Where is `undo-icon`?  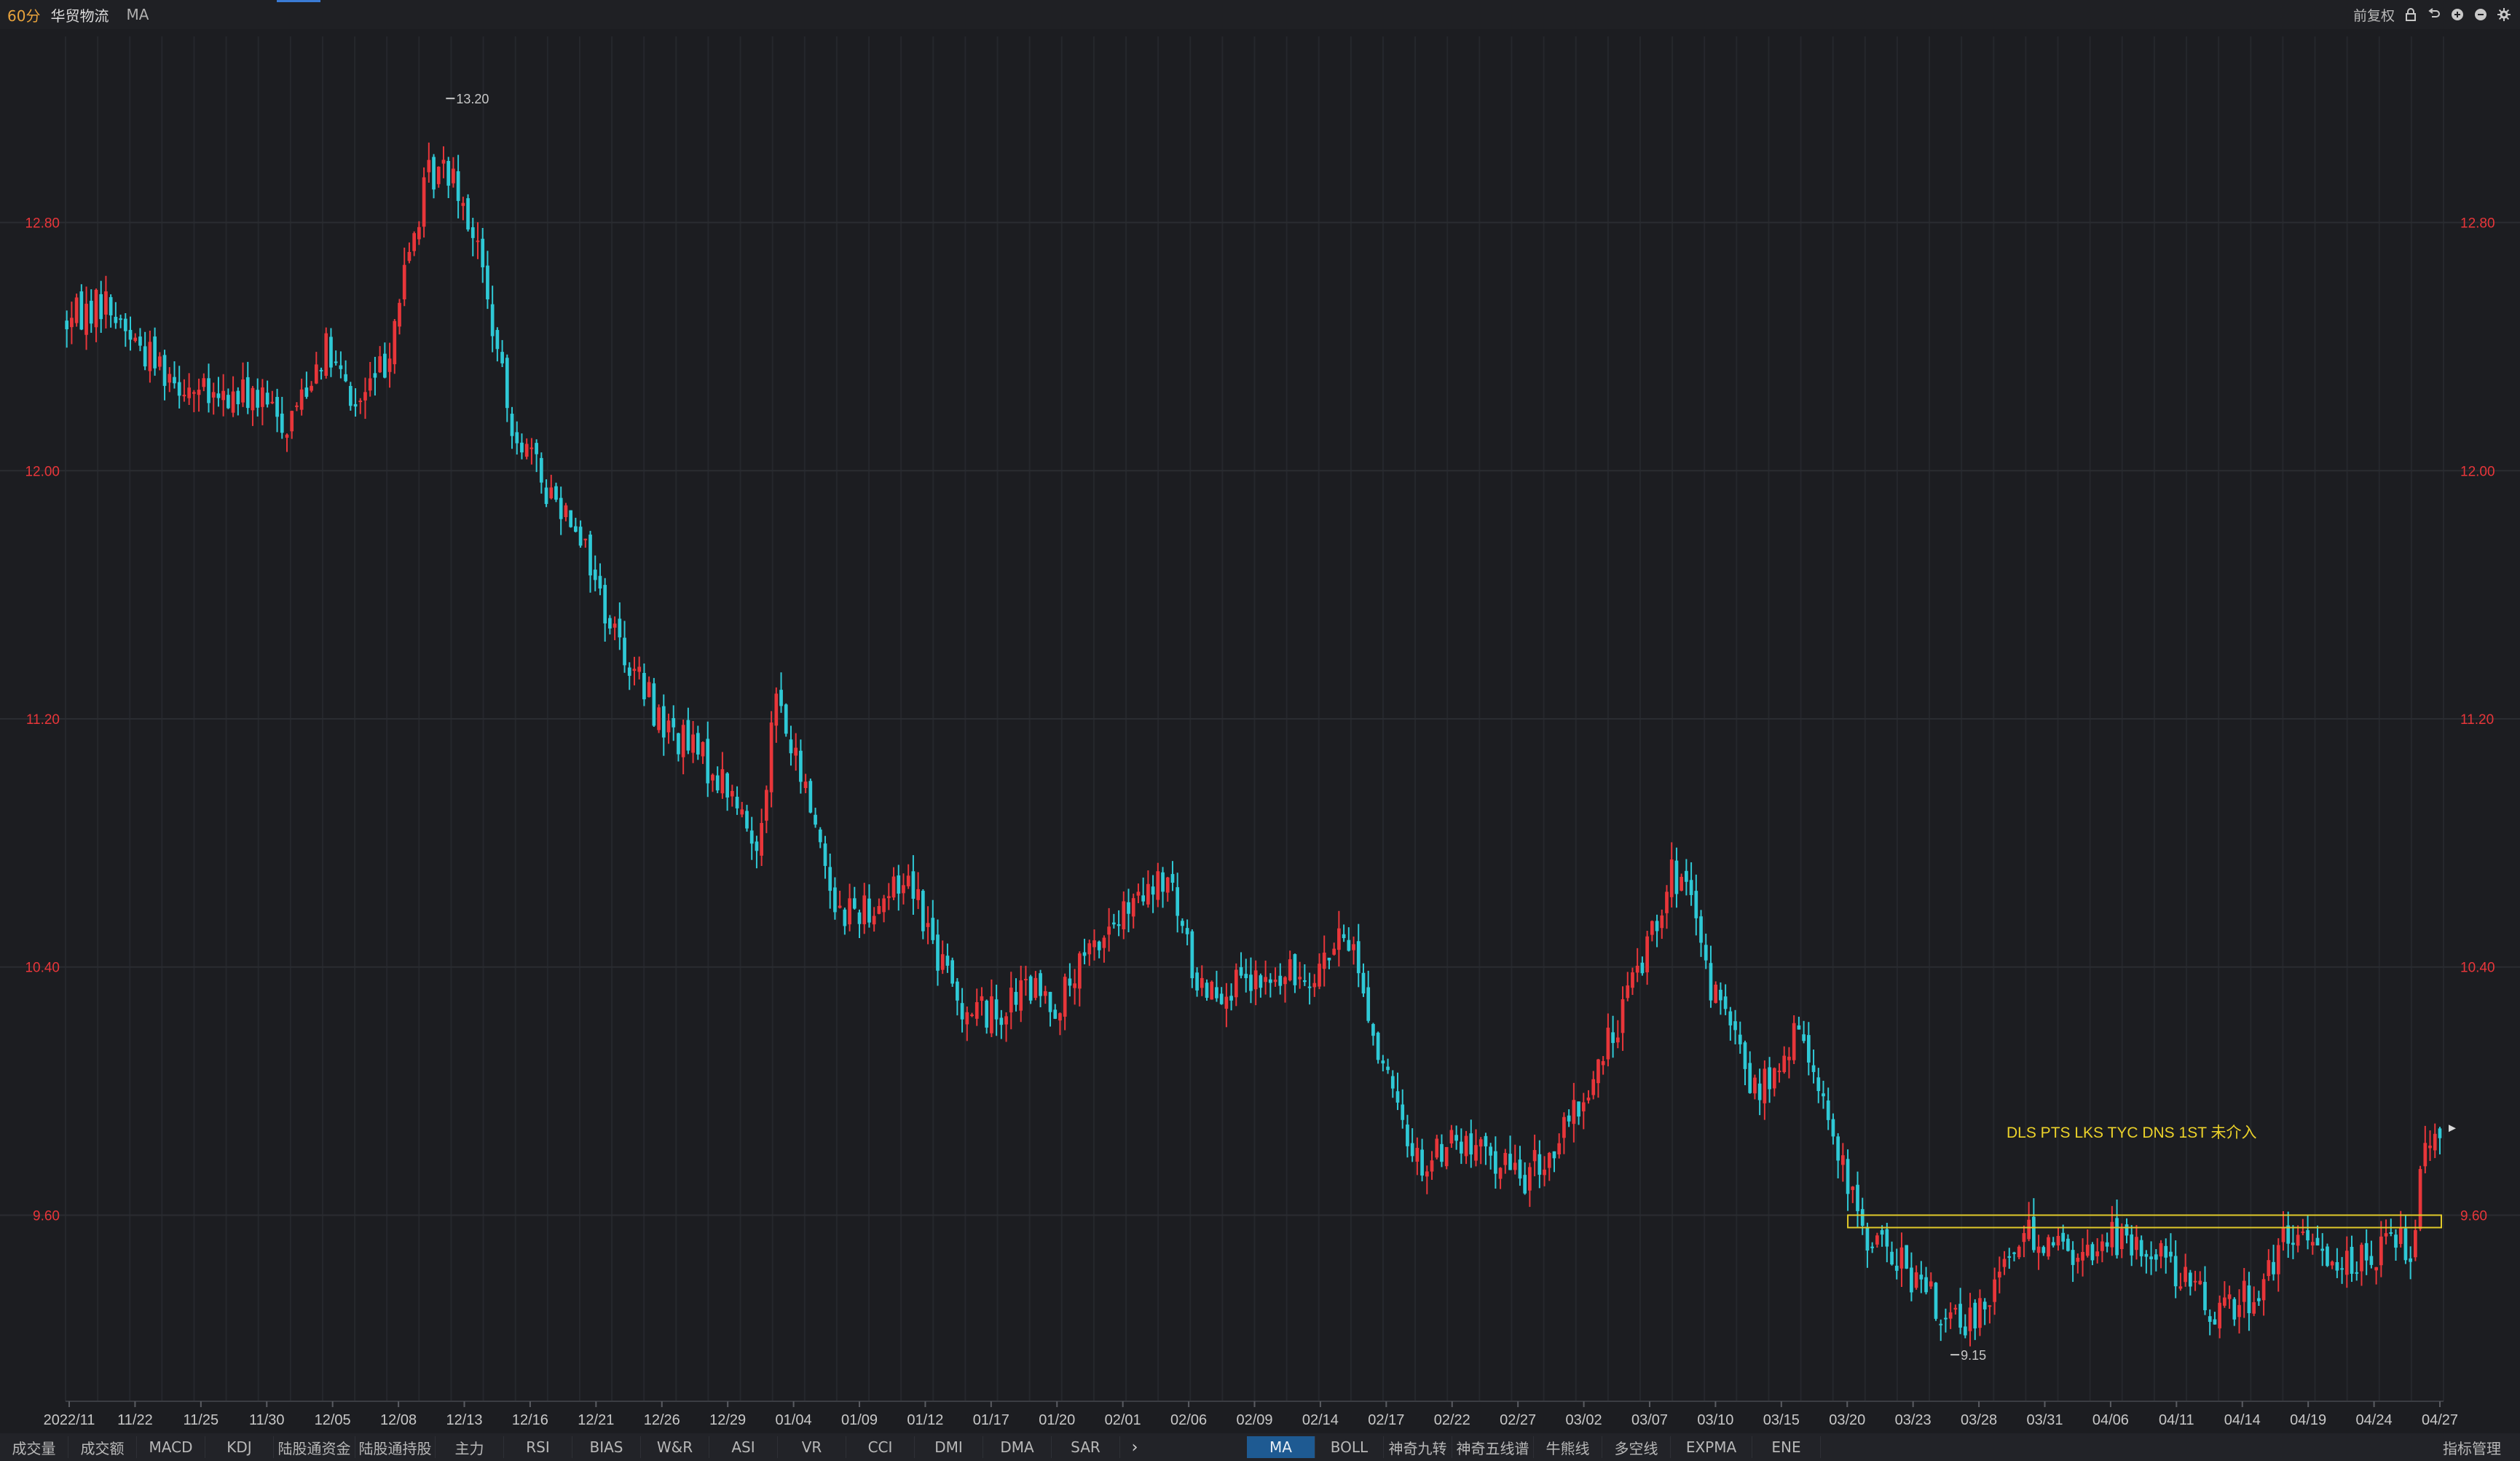 undo-icon is located at coordinates (2434, 15).